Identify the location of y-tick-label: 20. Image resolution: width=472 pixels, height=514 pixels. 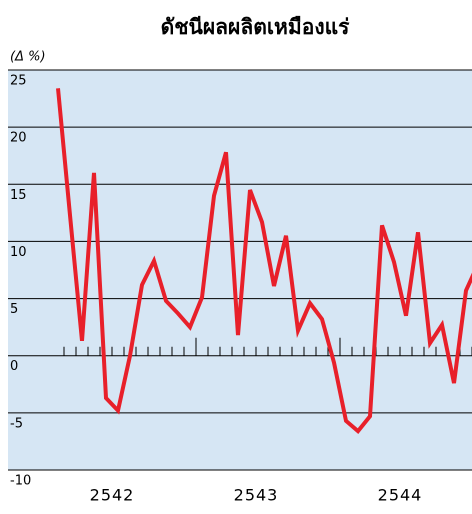
(18, 138).